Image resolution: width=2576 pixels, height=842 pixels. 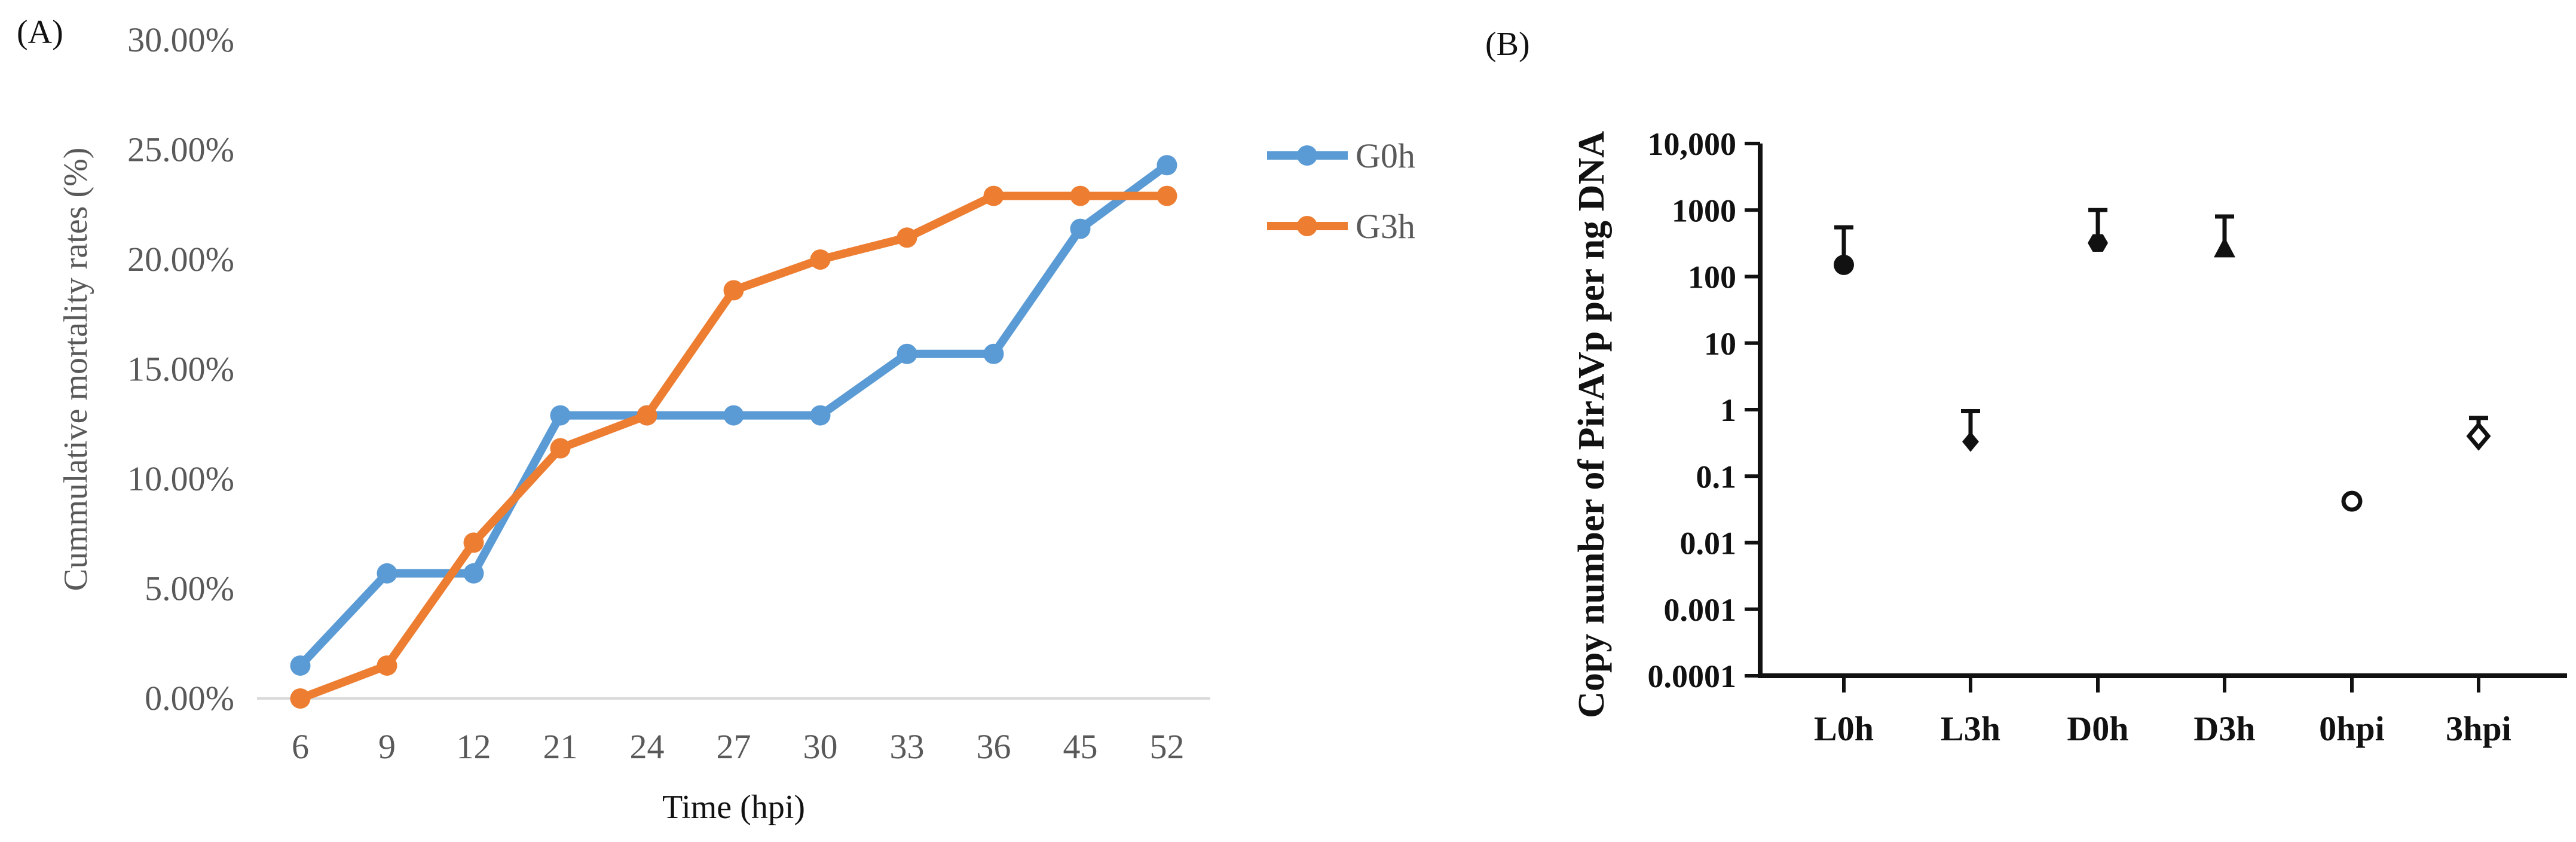 What do you see at coordinates (2097, 728) in the screenshot?
I see `x-tick-label-b: D0h` at bounding box center [2097, 728].